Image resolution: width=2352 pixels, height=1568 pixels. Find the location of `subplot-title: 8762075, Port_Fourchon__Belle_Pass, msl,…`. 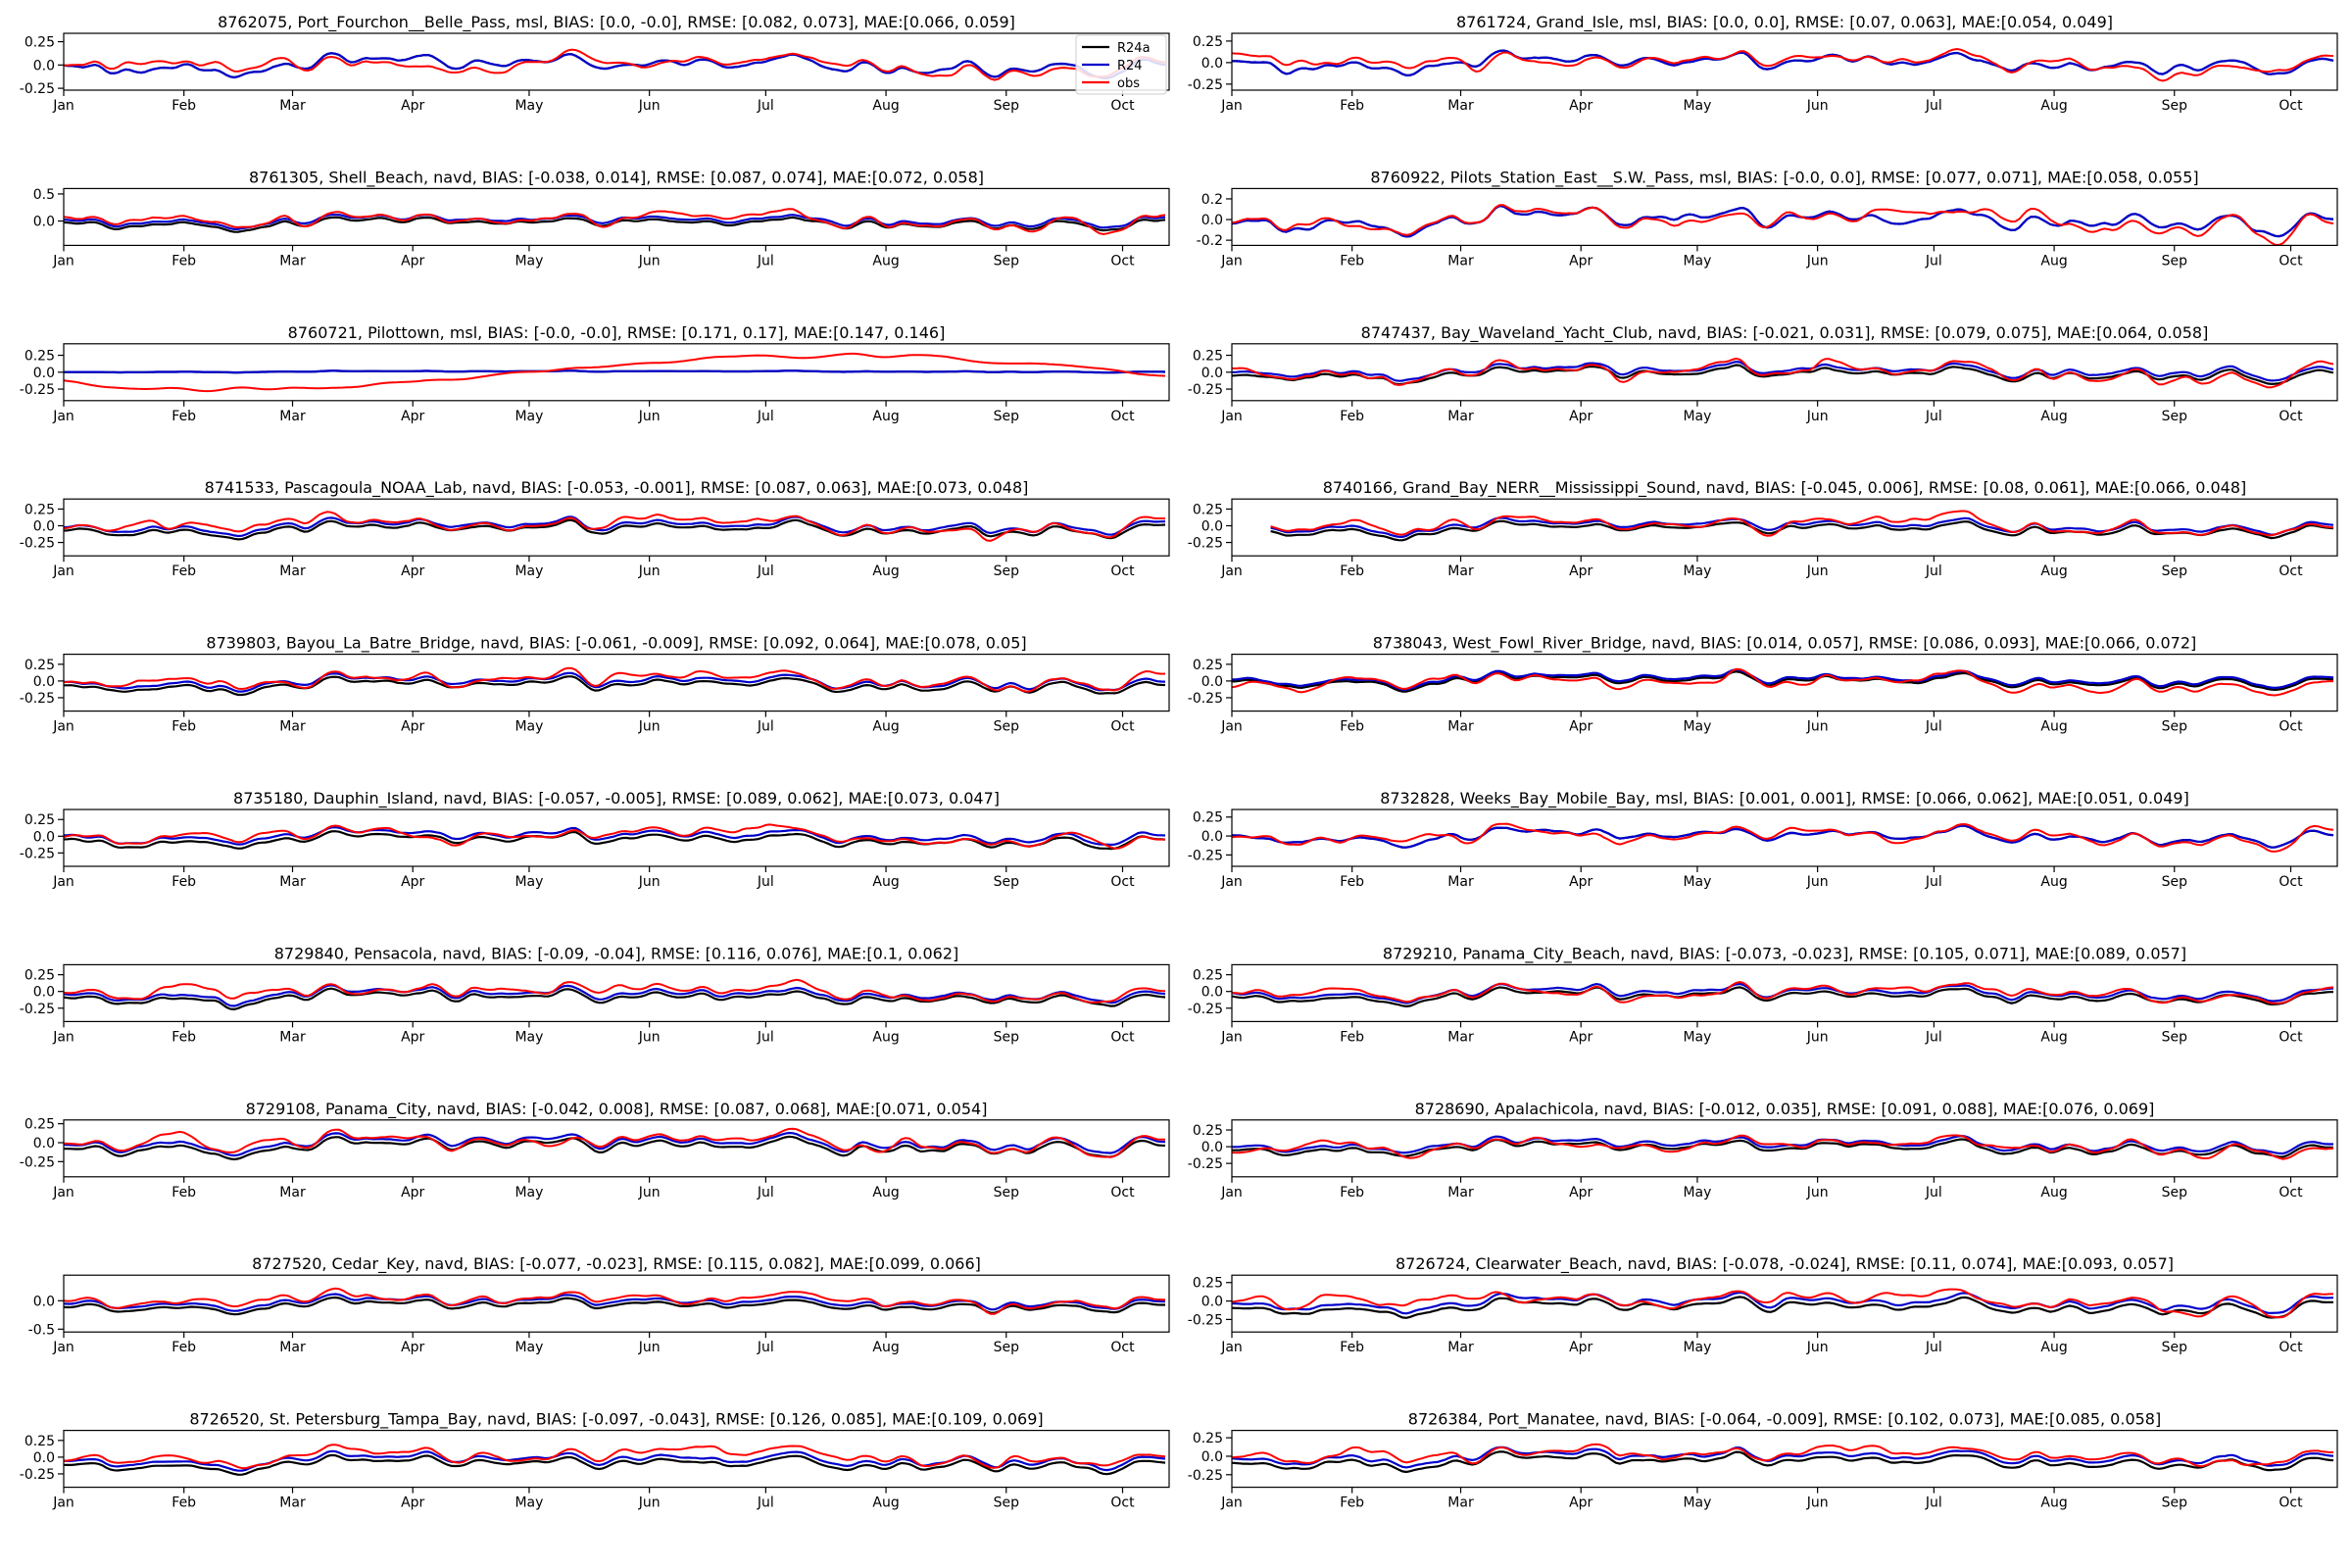

subplot-title: 8762075, Port_Fourchon__Belle_Pass, msl,… is located at coordinates (616, 22).